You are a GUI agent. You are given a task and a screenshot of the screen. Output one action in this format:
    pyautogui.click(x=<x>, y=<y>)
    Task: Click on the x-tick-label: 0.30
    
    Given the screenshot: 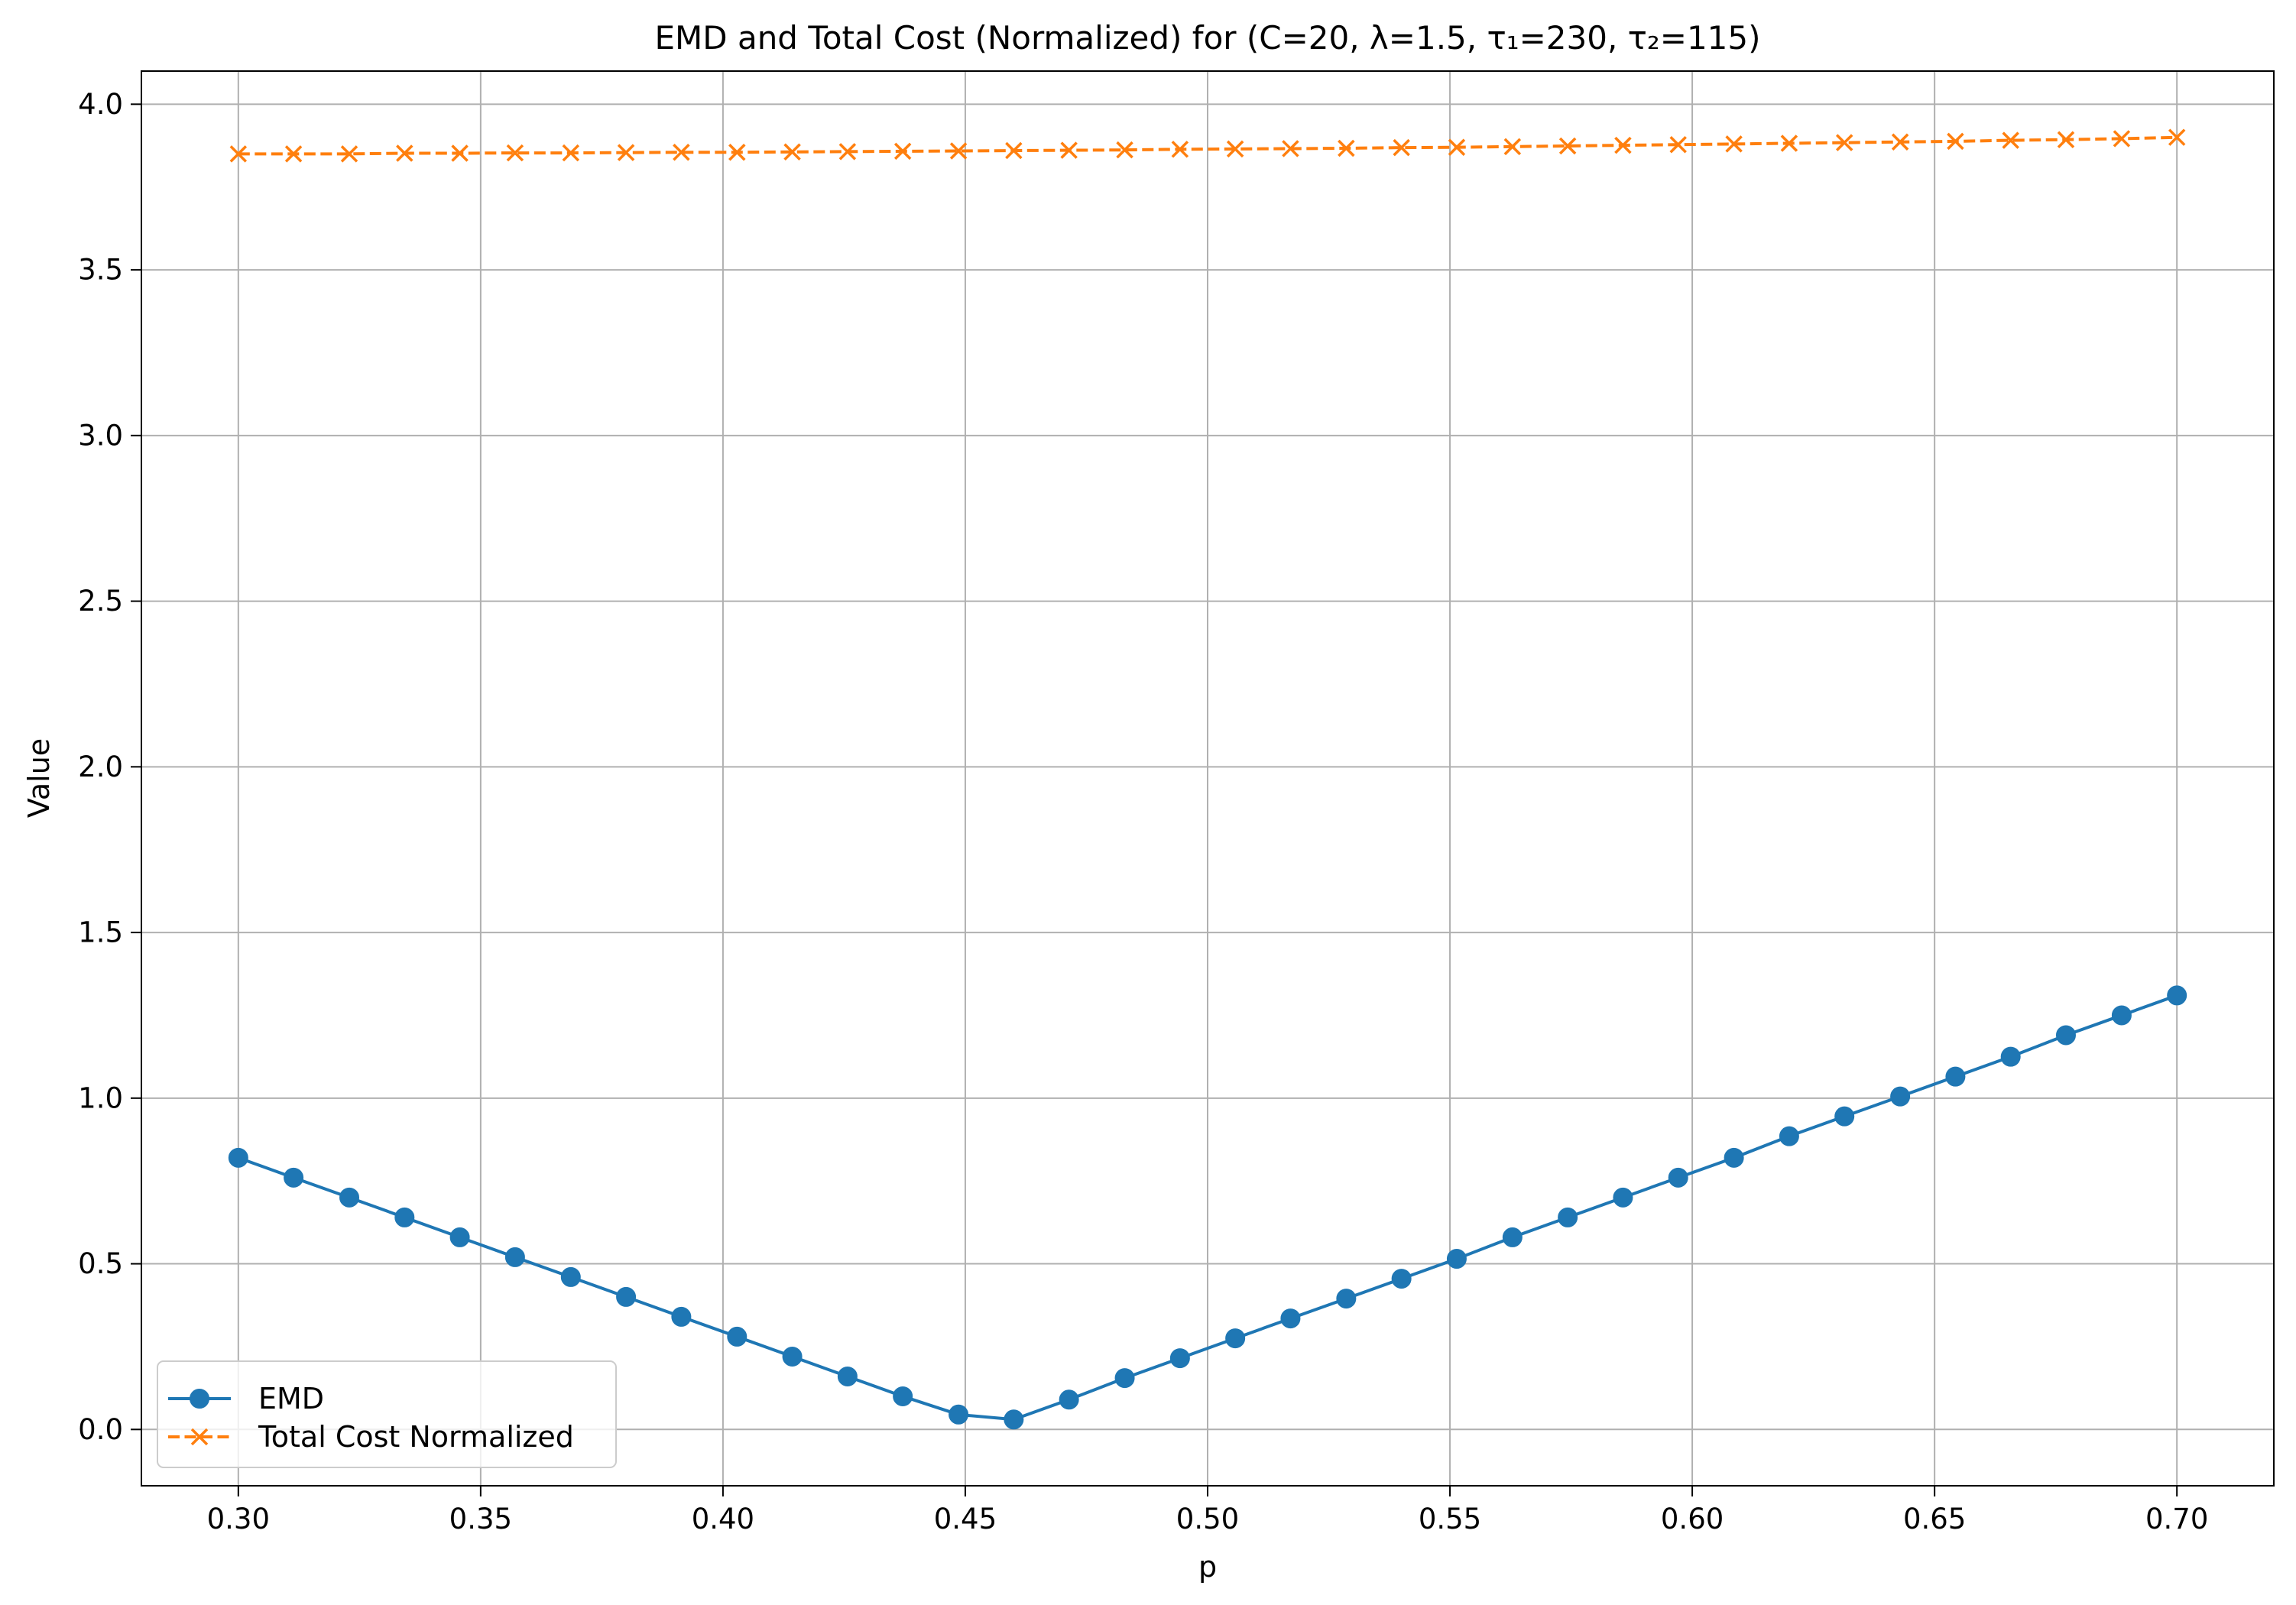 What is the action you would take?
    pyautogui.click(x=239, y=1519)
    